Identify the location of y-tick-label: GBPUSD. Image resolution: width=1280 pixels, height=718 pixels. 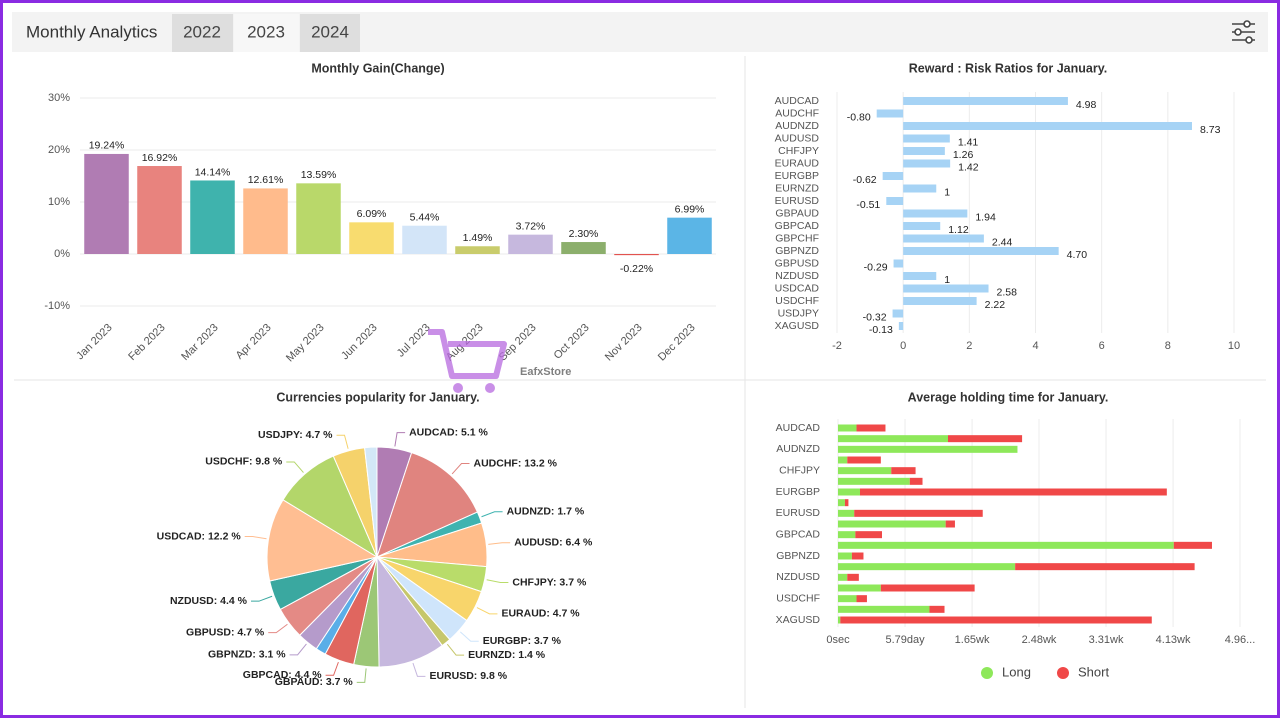
(797, 263).